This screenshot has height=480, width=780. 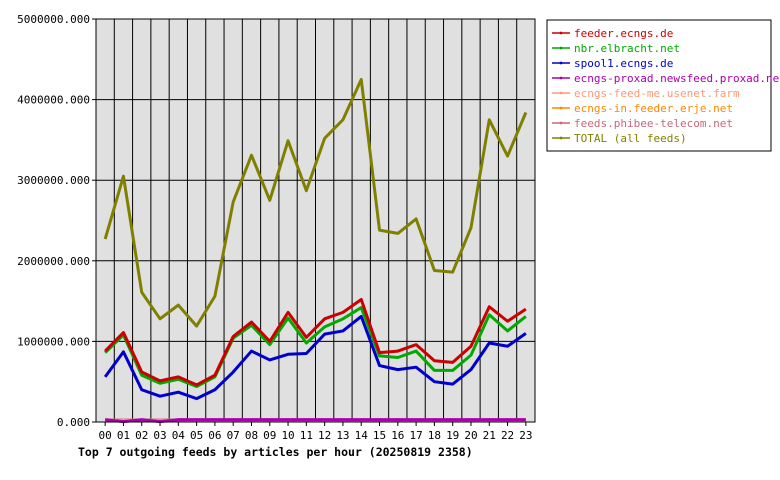 I want to click on x-tick-label: 03, so click(x=159, y=435).